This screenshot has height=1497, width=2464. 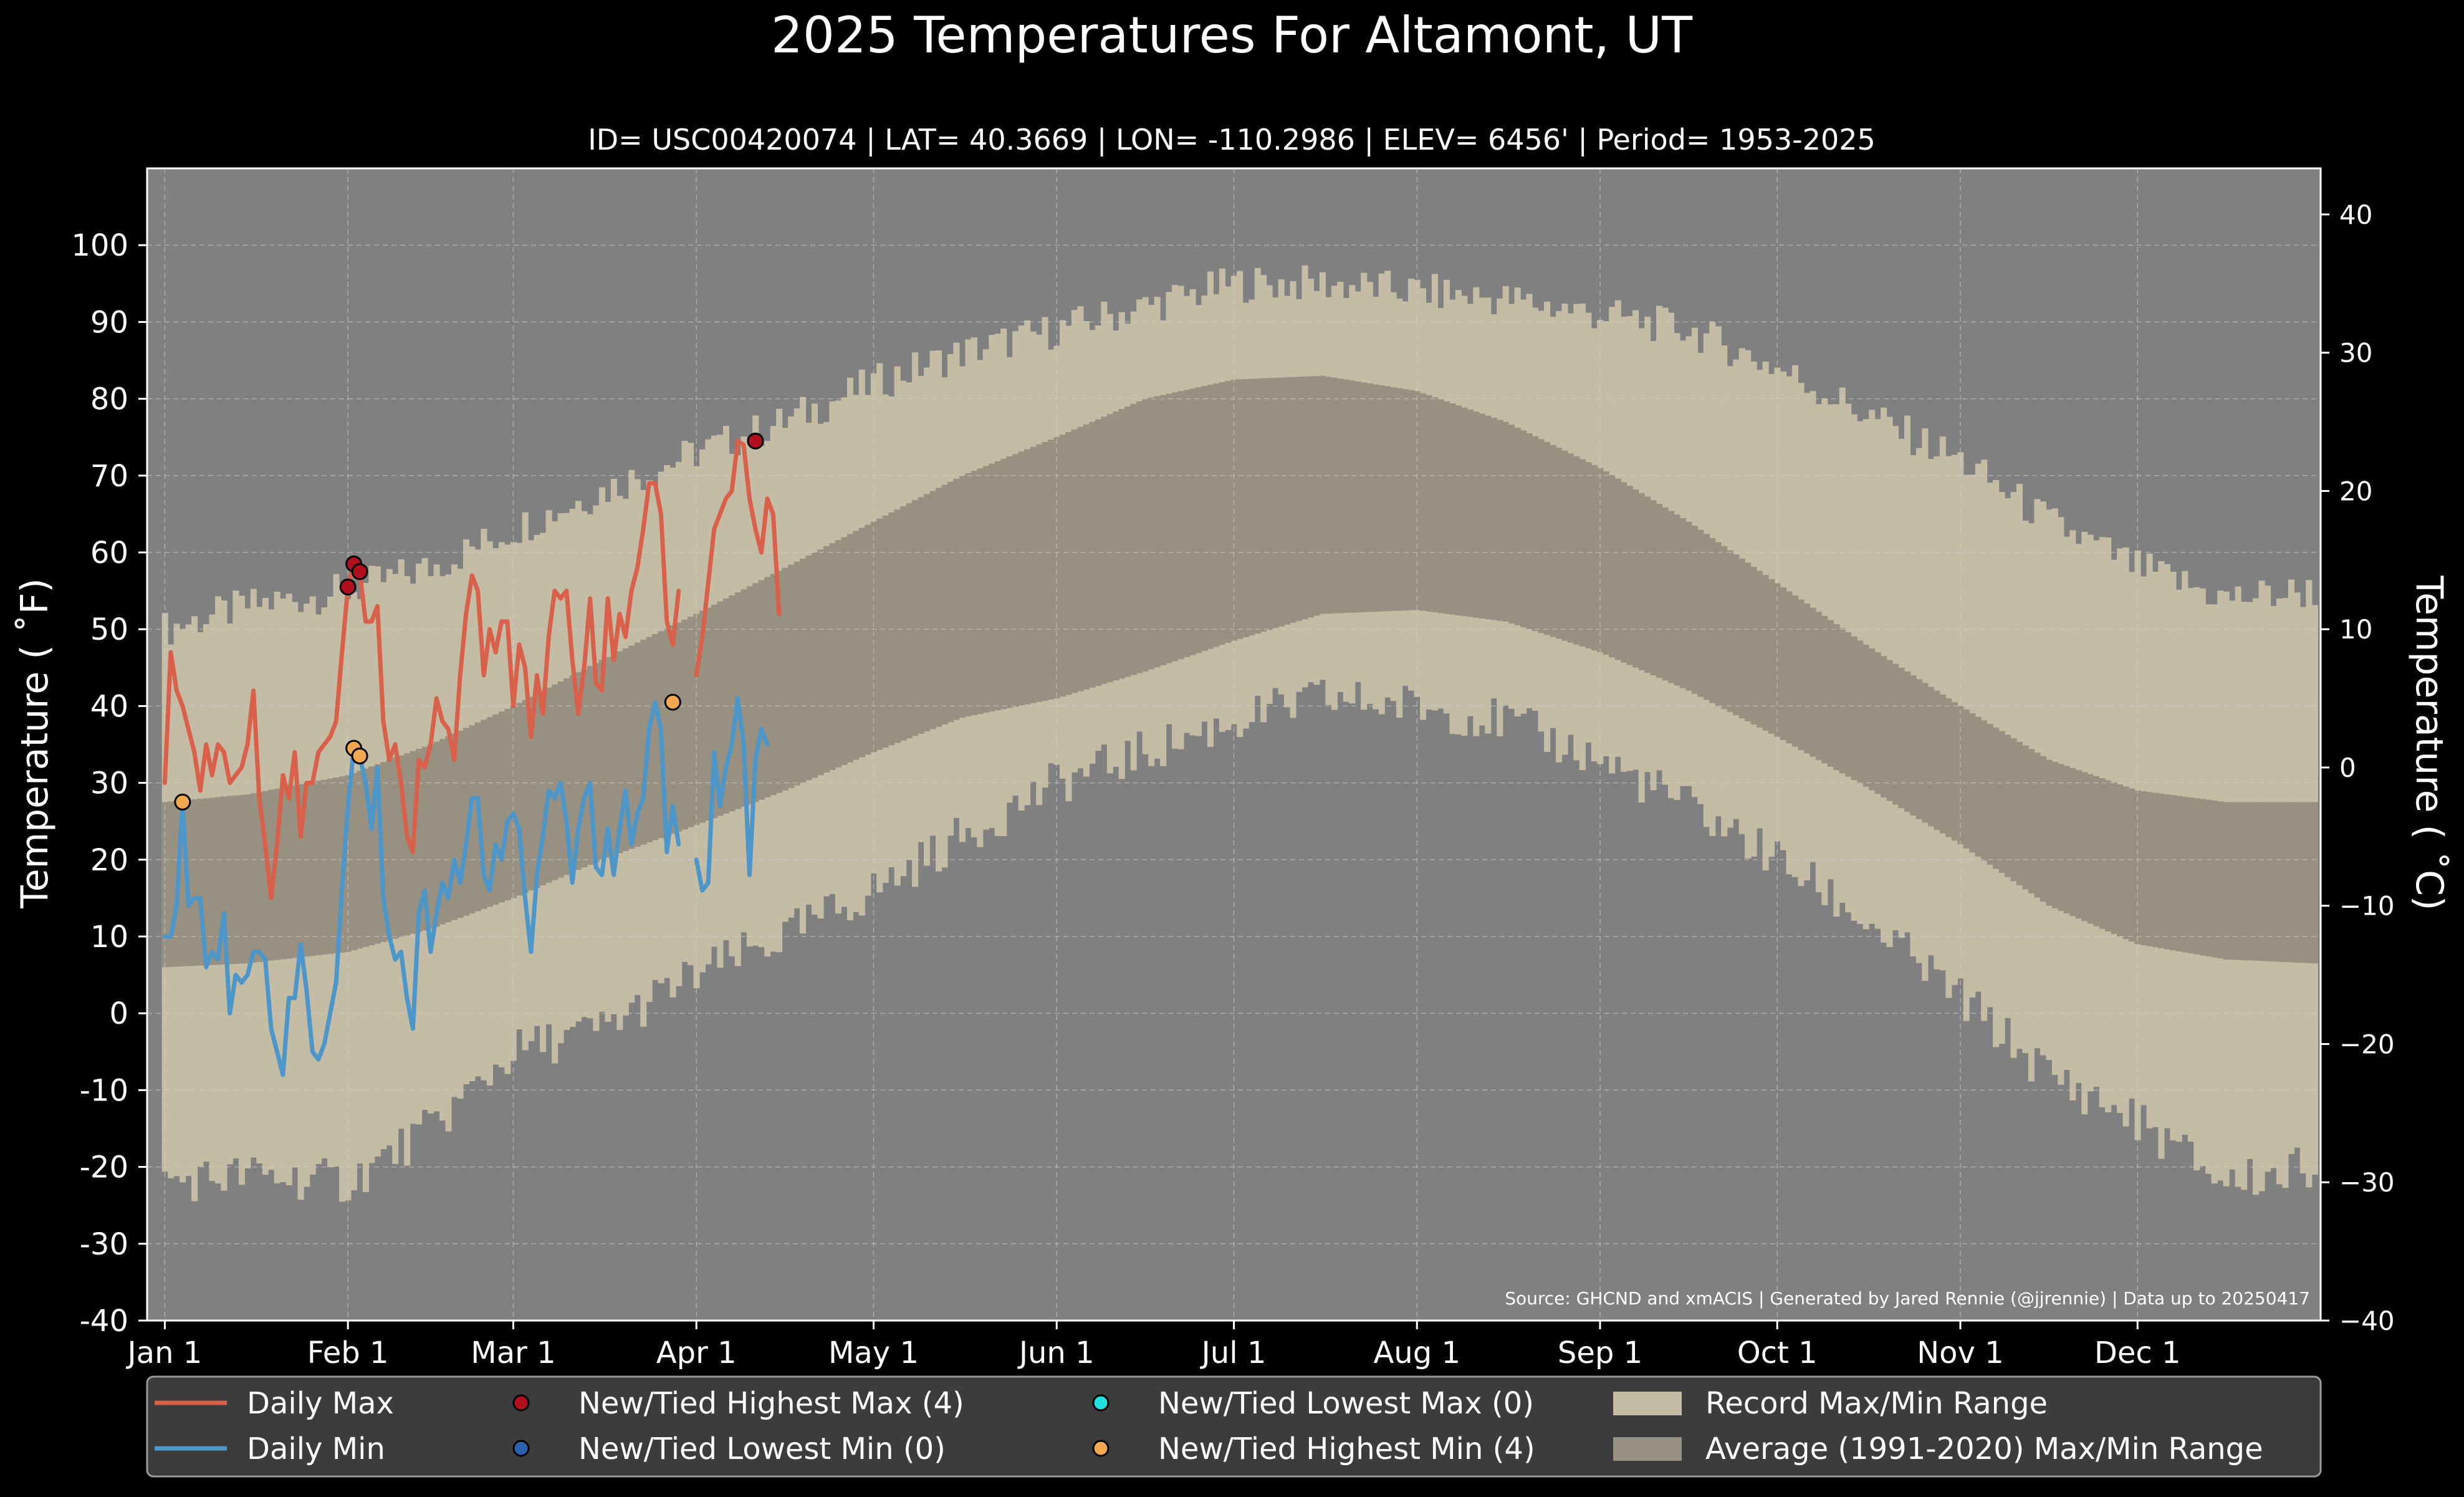 What do you see at coordinates (109, 629) in the screenshot?
I see `y-tick-label-left: 50` at bounding box center [109, 629].